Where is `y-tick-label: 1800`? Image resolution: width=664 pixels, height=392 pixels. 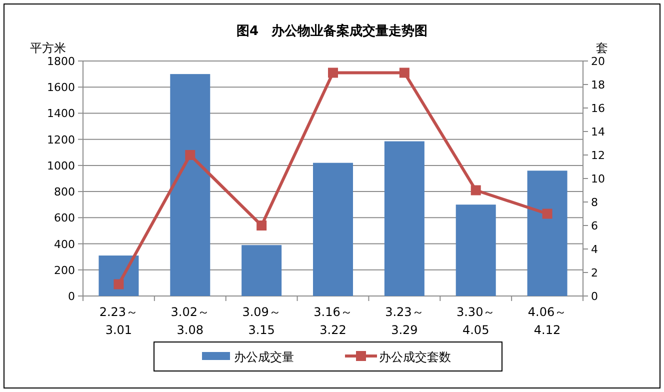
y-tick-label: 1800 is located at coordinates (61, 61).